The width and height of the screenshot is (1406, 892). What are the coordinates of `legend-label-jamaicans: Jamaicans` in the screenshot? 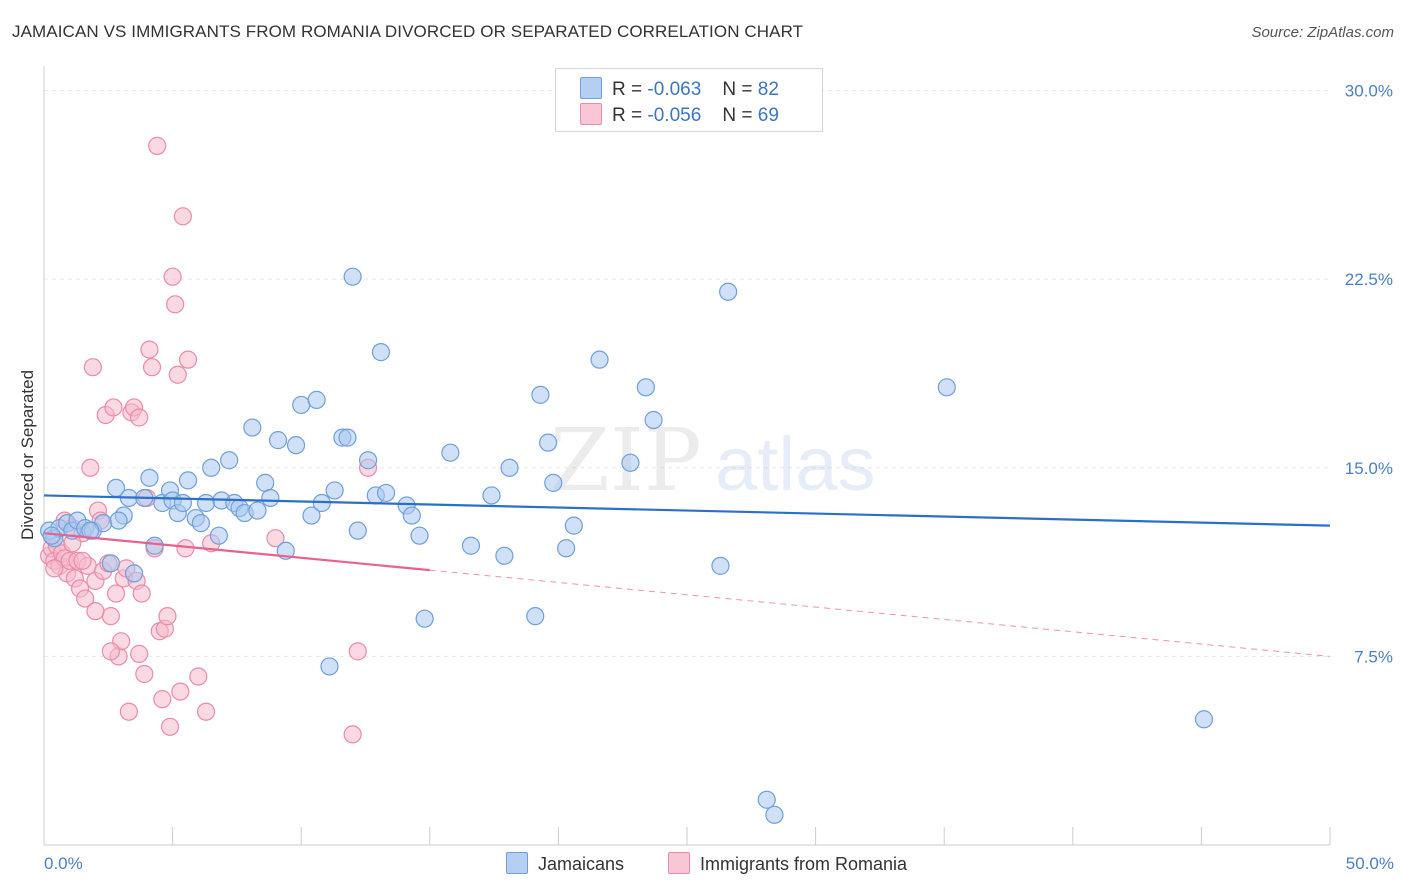 It's located at (581, 864).